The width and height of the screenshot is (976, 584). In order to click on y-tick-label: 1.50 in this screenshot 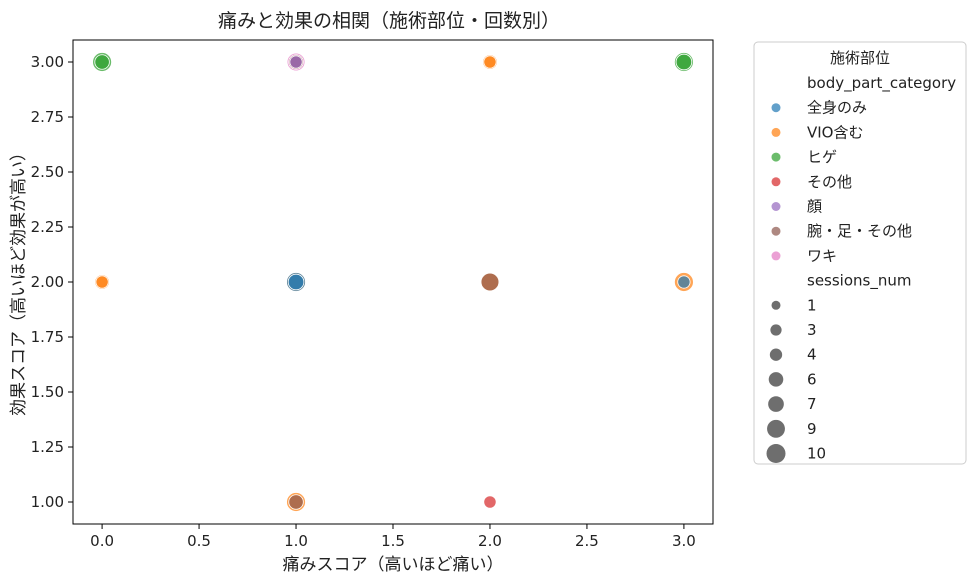, I will do `click(47, 392)`.